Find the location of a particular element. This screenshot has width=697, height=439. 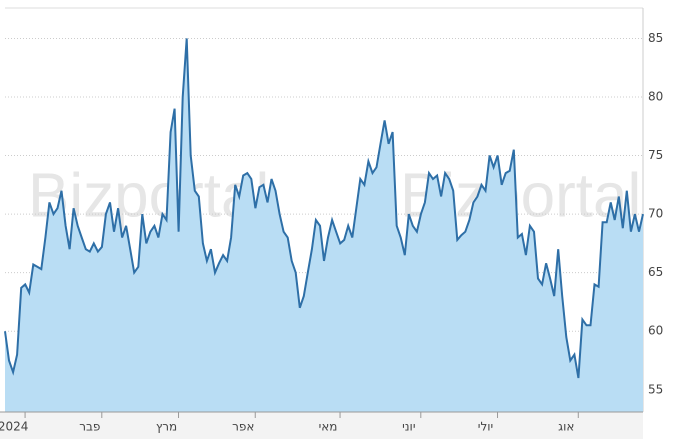

x-tick-label: אוג is located at coordinates (566, 427).